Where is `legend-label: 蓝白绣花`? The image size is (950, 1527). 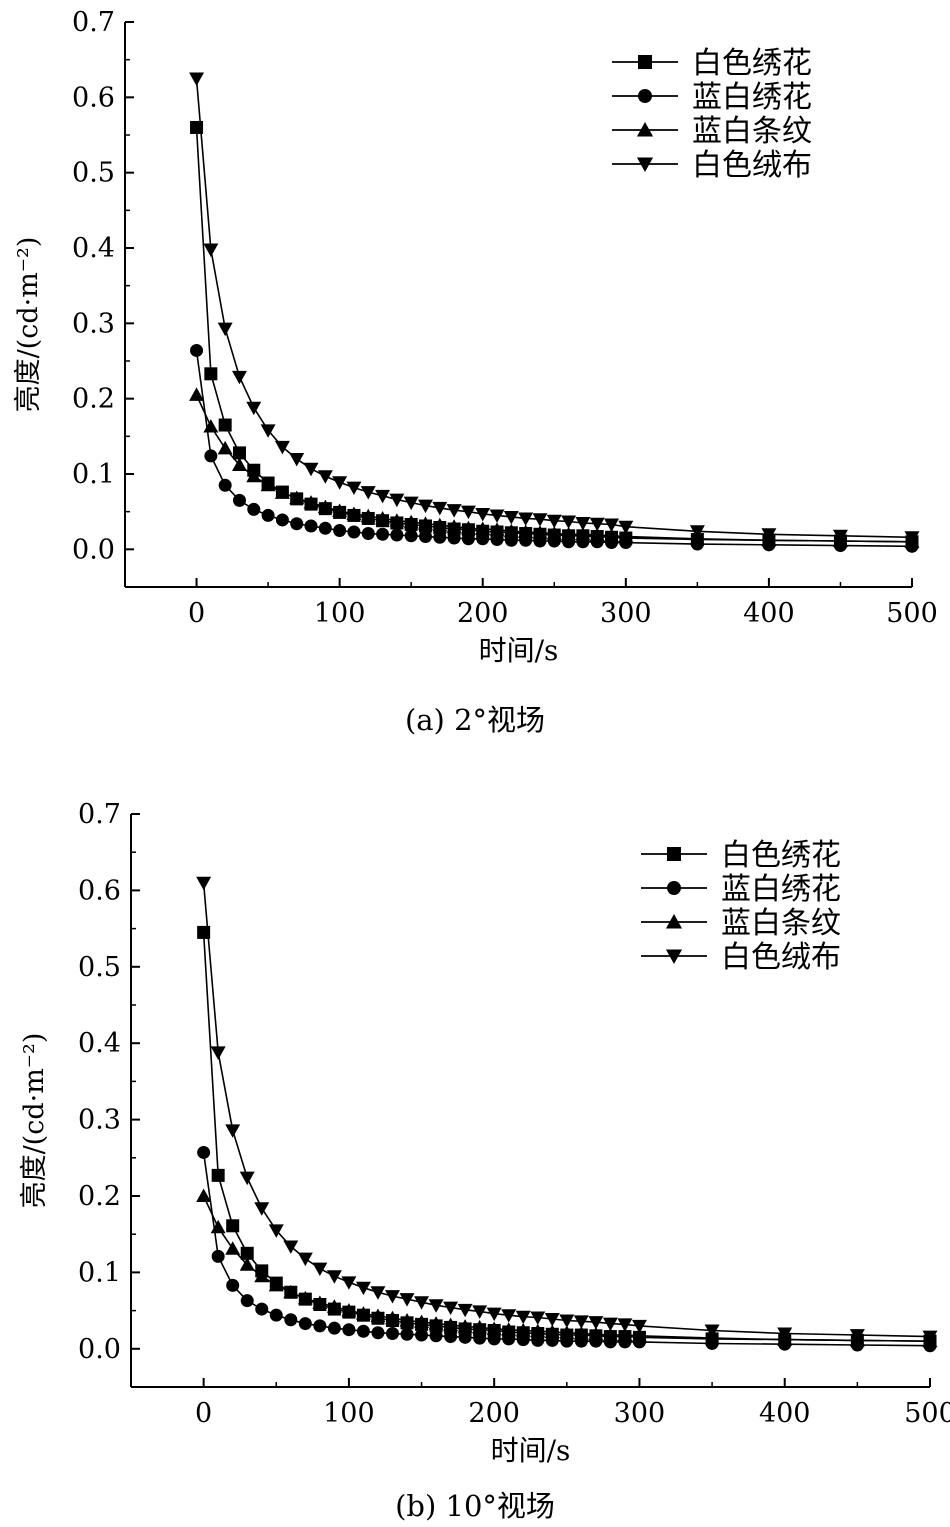
legend-label: 蓝白绣花 is located at coordinates (752, 97).